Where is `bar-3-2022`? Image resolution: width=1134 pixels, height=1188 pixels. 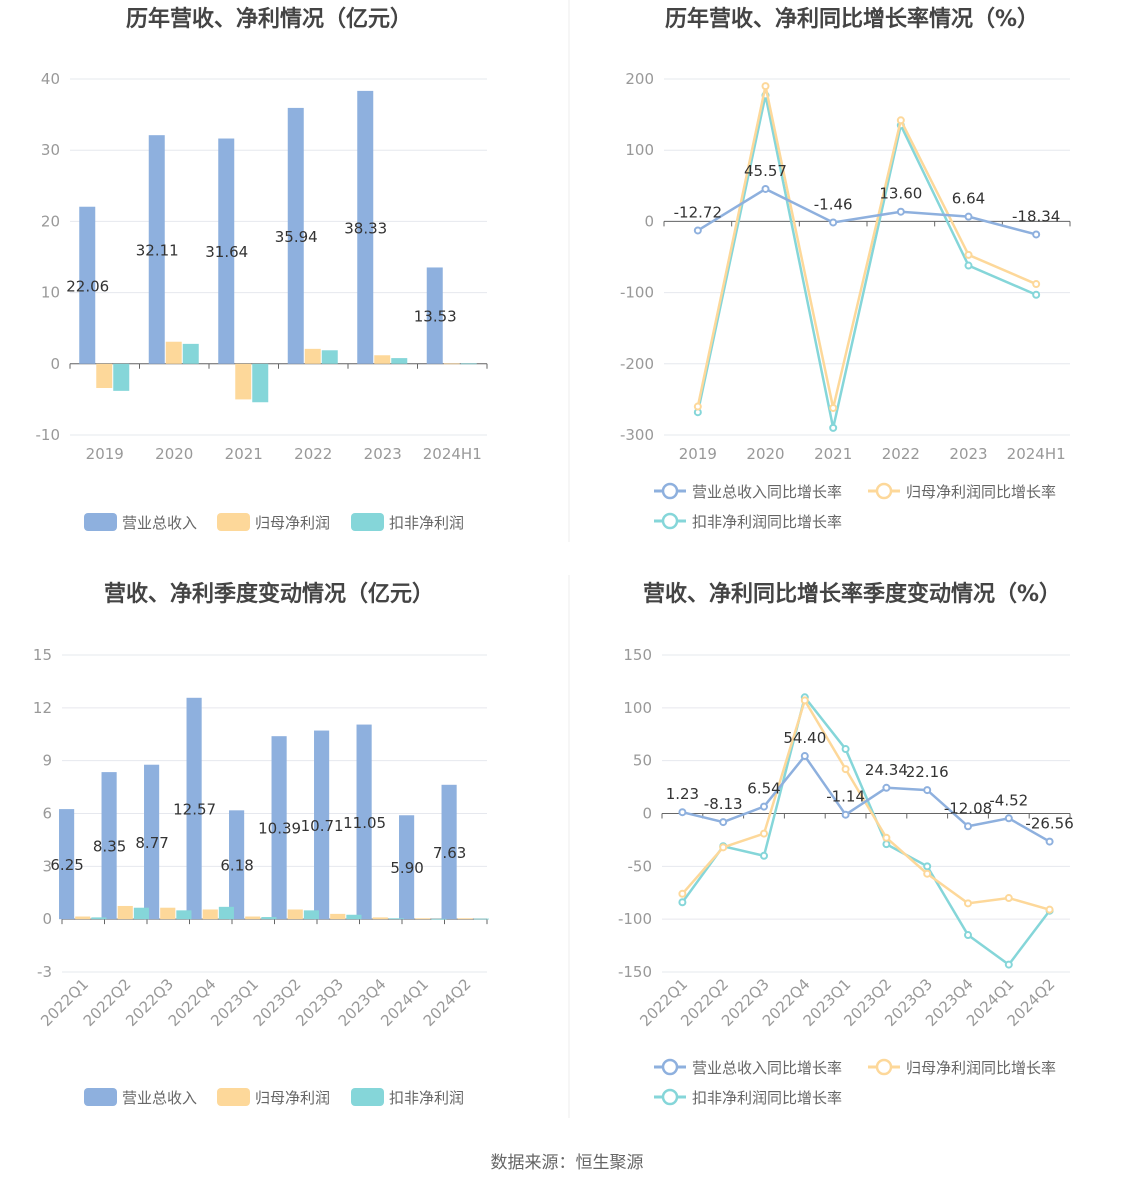 bar-3-2022 is located at coordinates (329, 357).